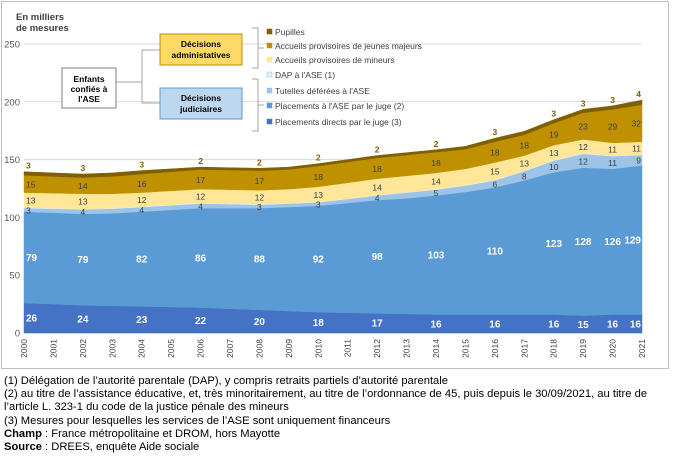  Describe the element at coordinates (259, 348) in the screenshot. I see `x-tick-label: 2008` at that location.